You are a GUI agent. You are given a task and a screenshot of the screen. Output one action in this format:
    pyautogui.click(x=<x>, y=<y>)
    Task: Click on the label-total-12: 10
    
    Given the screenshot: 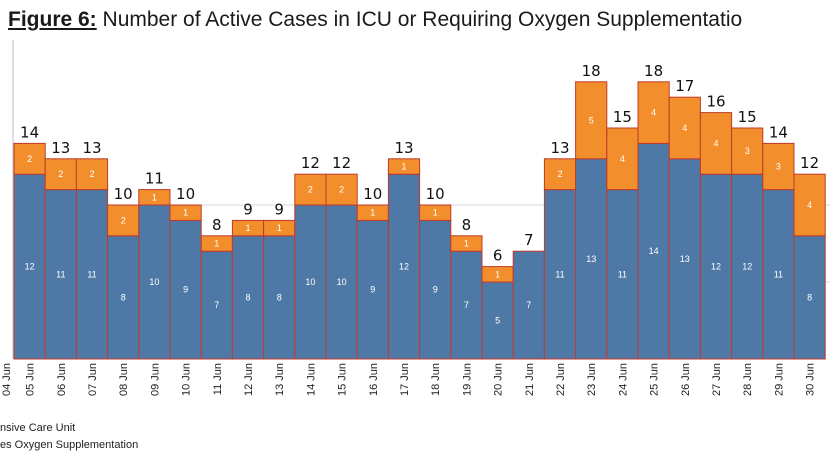 What is the action you would take?
    pyautogui.click(x=372, y=194)
    